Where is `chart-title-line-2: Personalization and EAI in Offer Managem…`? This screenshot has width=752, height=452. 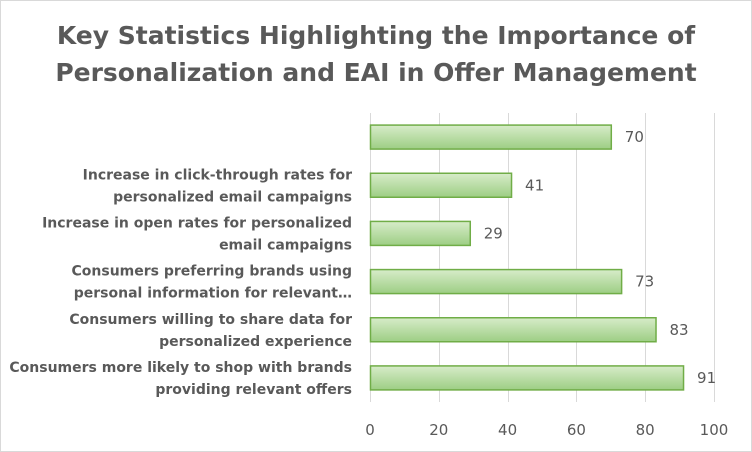 chart-title-line-2: Personalization and EAI in Offer Managem… is located at coordinates (376, 72).